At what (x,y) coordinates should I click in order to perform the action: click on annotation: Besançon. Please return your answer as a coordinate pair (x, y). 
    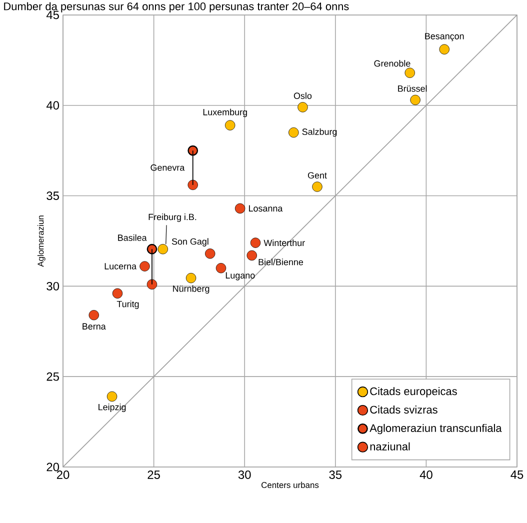
    Looking at the image, I should click on (444, 37).